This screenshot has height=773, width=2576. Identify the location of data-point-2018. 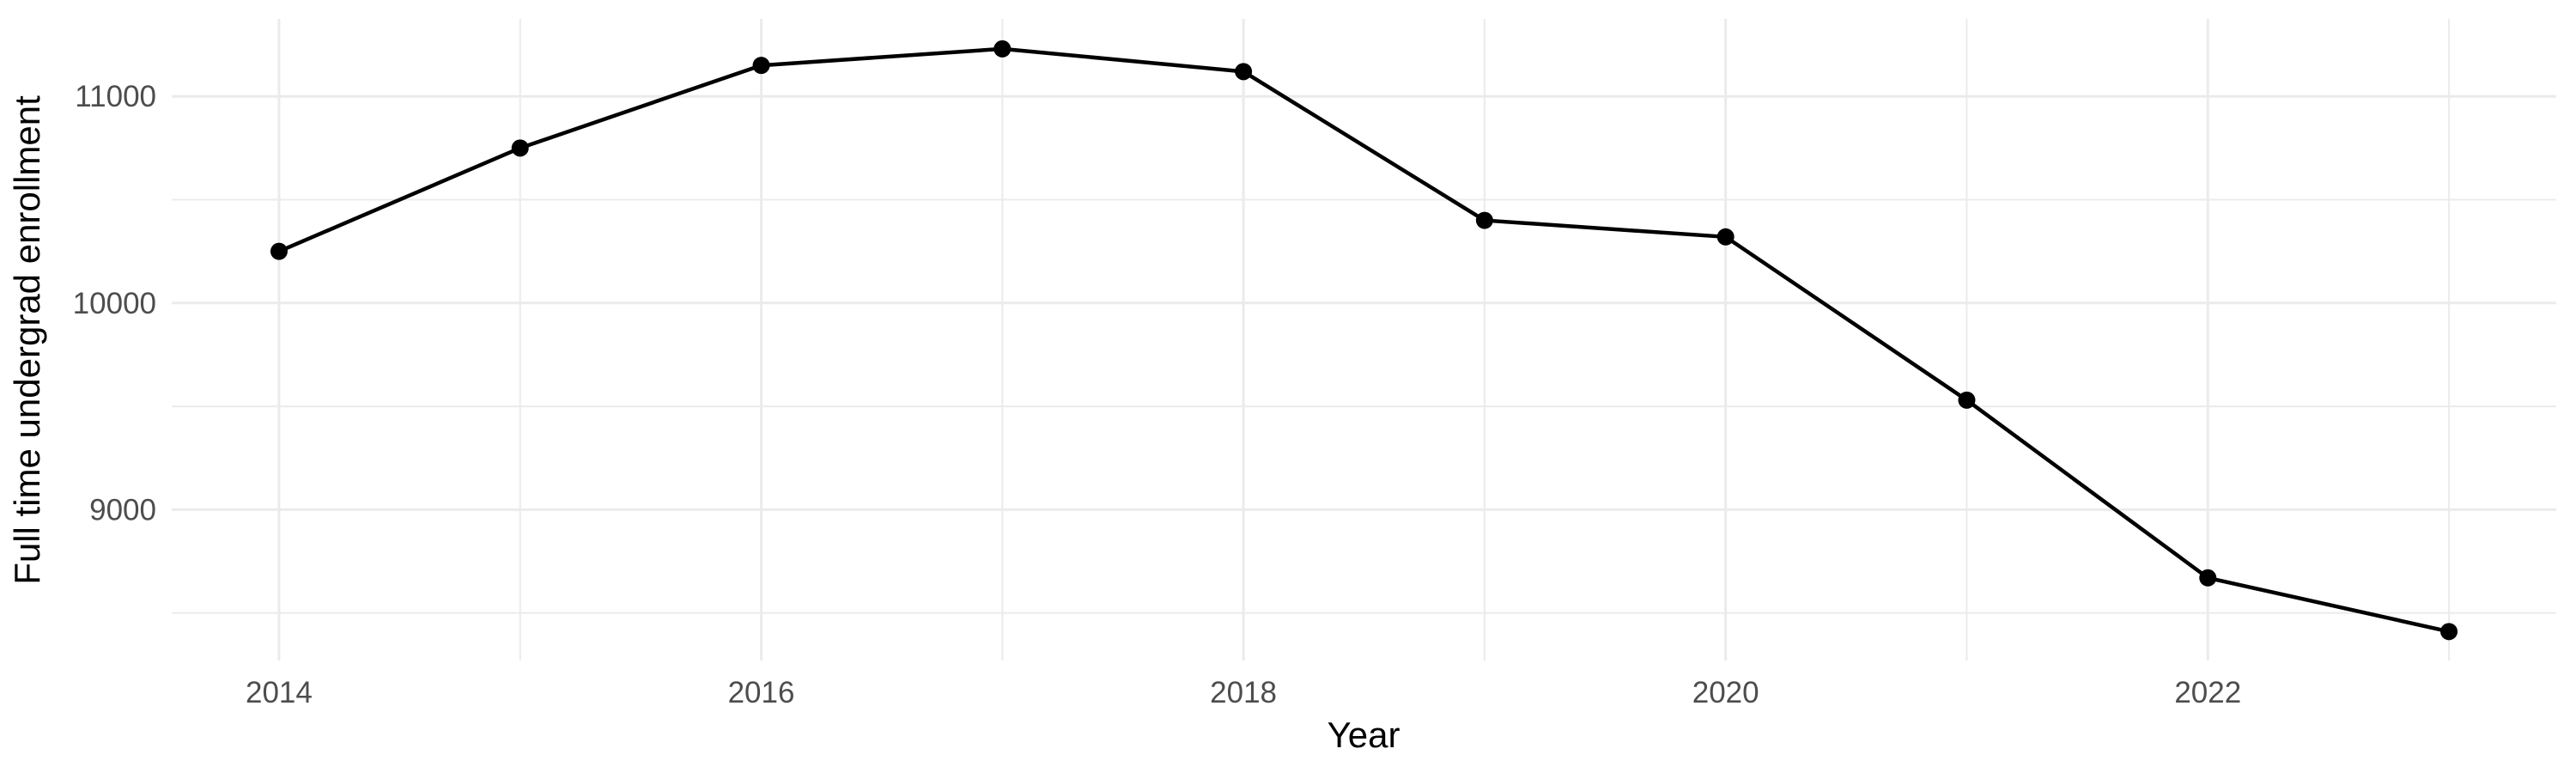
(1244, 72).